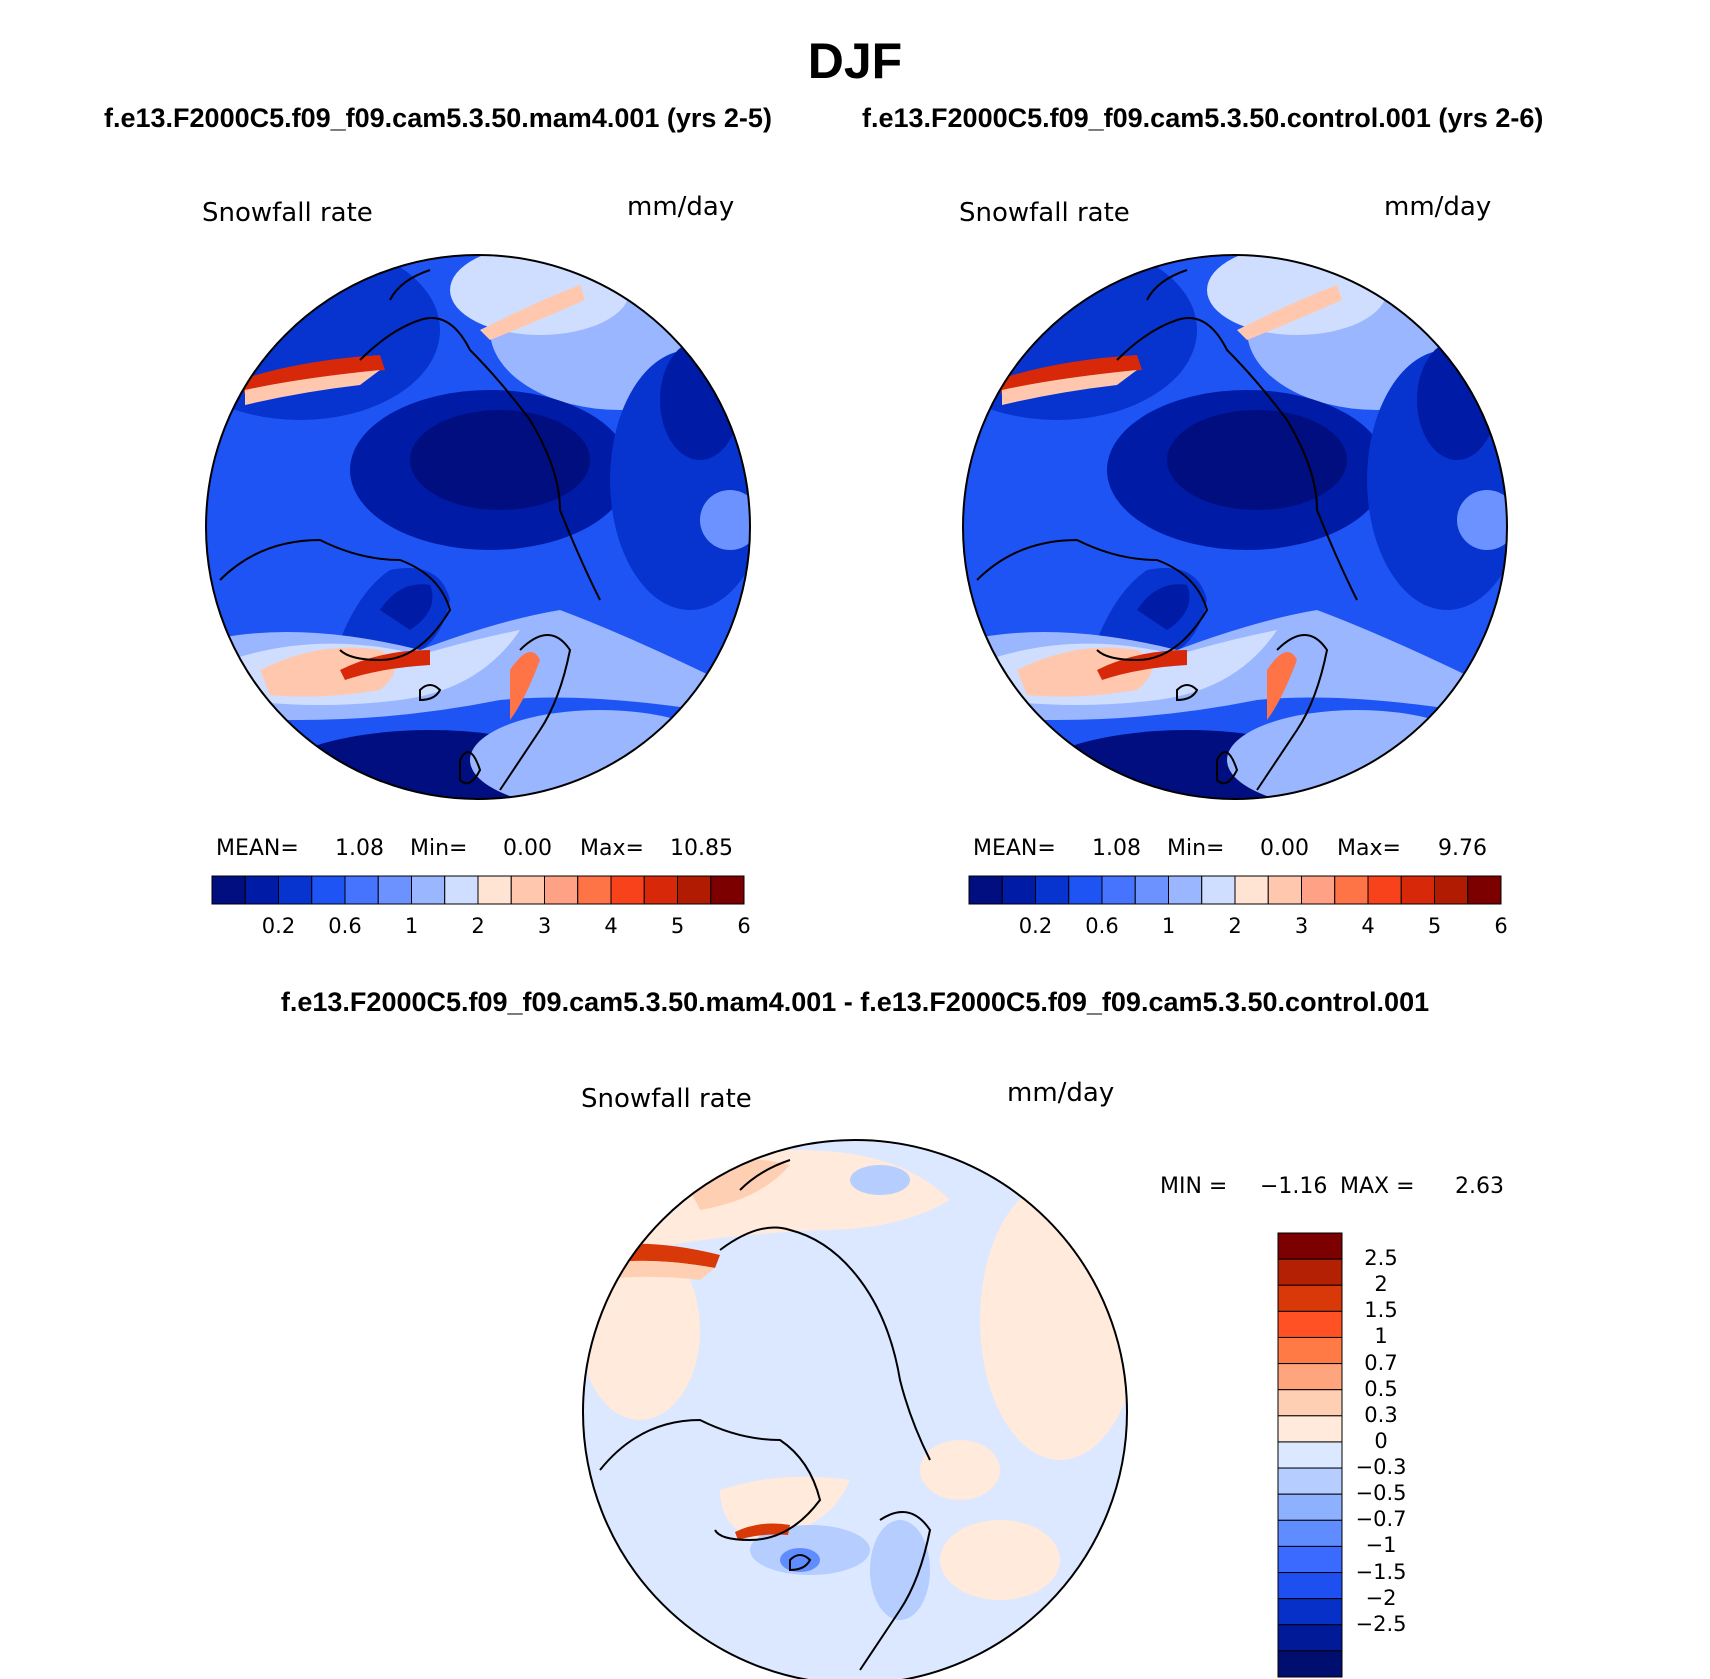 The width and height of the screenshot is (1710, 1679). Describe the element at coordinates (1381, 1440) in the screenshot. I see `panel3-colorbar-tick-label: 0` at that location.